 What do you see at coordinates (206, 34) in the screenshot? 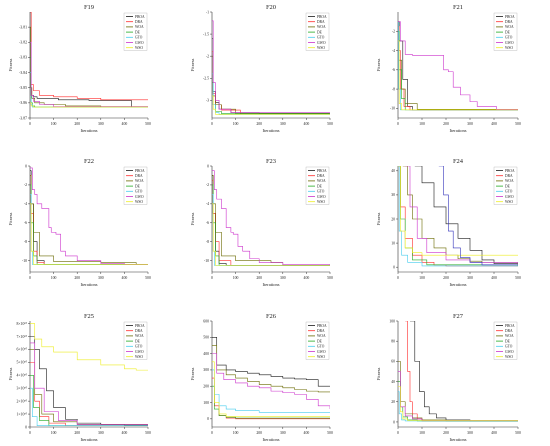
I see `y-tick-label: -1.5` at bounding box center [206, 34].